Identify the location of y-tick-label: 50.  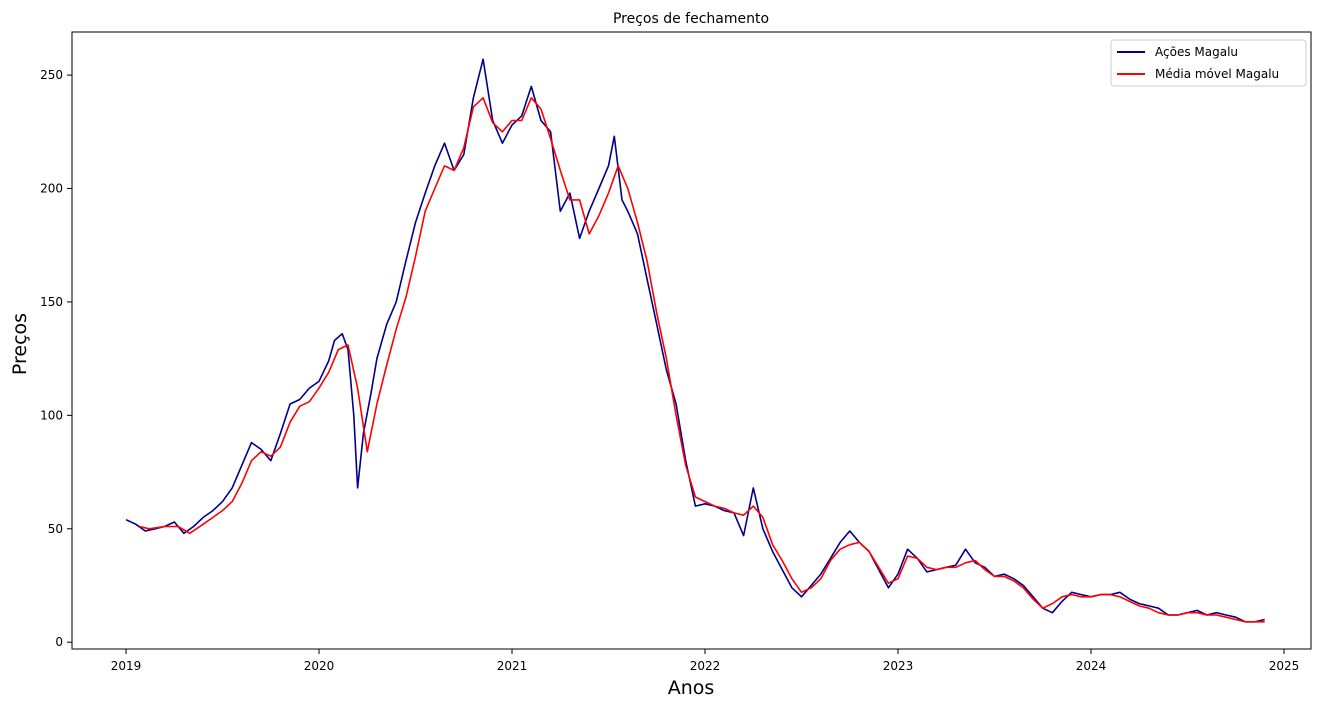
(55, 529).